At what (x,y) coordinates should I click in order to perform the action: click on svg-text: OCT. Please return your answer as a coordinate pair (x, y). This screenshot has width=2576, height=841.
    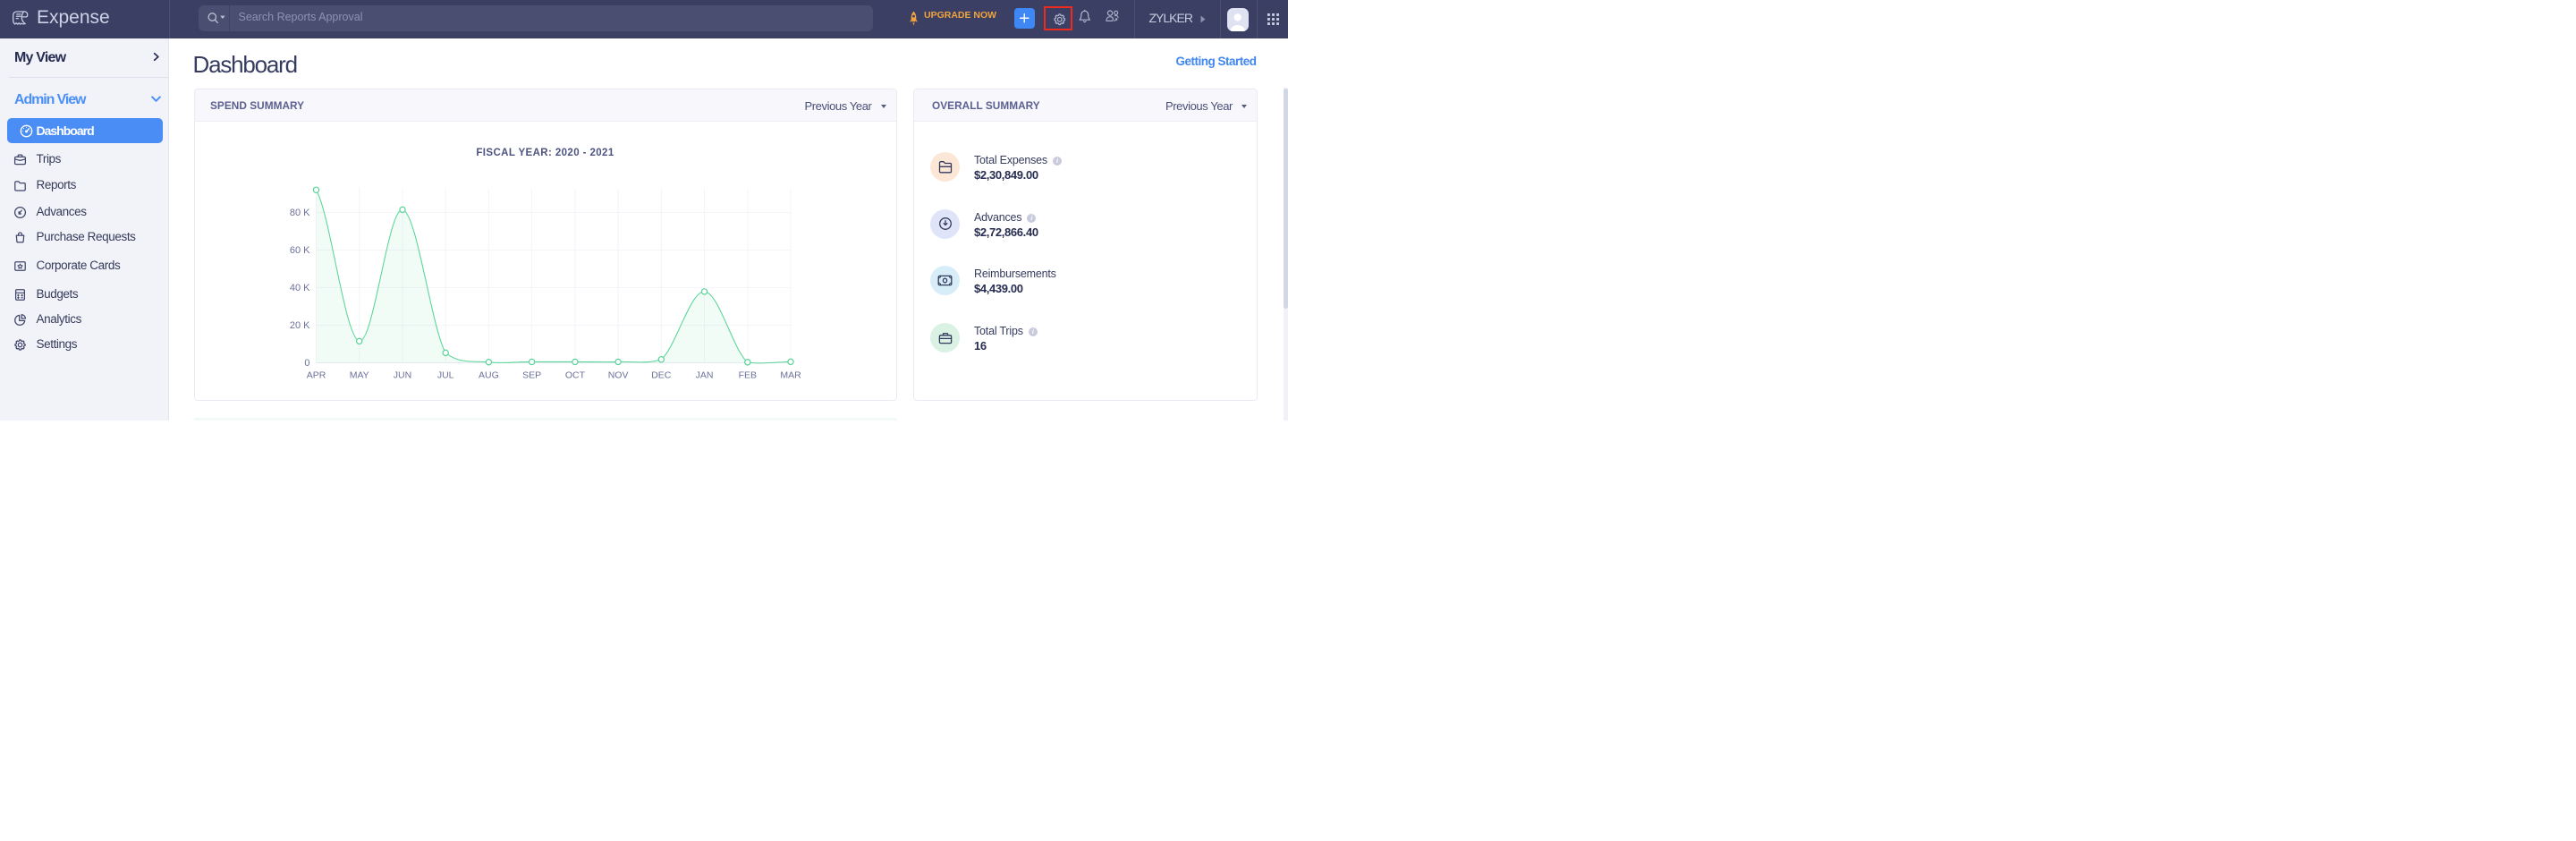
    Looking at the image, I should click on (574, 375).